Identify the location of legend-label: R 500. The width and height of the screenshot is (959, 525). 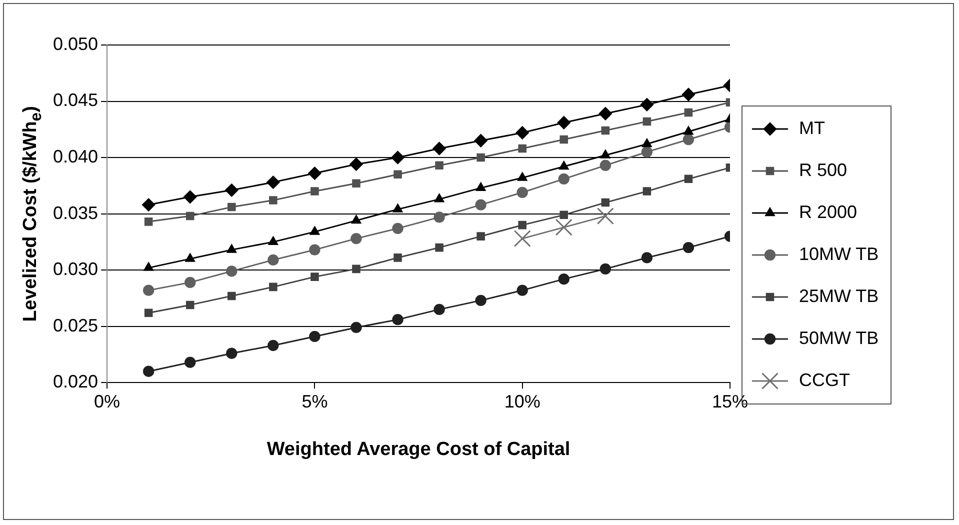
(823, 170).